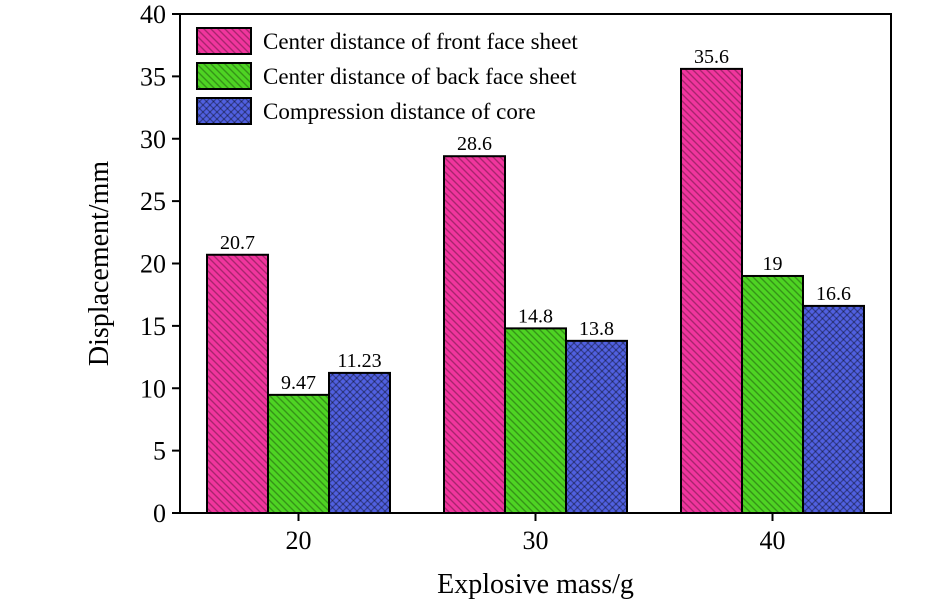  What do you see at coordinates (298, 383) in the screenshot?
I see `data-label-series-2-20: 9.47` at bounding box center [298, 383].